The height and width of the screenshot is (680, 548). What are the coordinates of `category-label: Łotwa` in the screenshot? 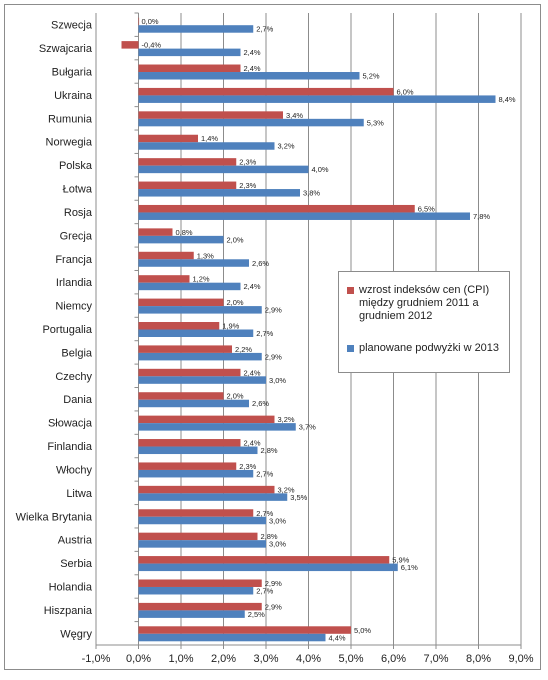 It's located at (78, 190).